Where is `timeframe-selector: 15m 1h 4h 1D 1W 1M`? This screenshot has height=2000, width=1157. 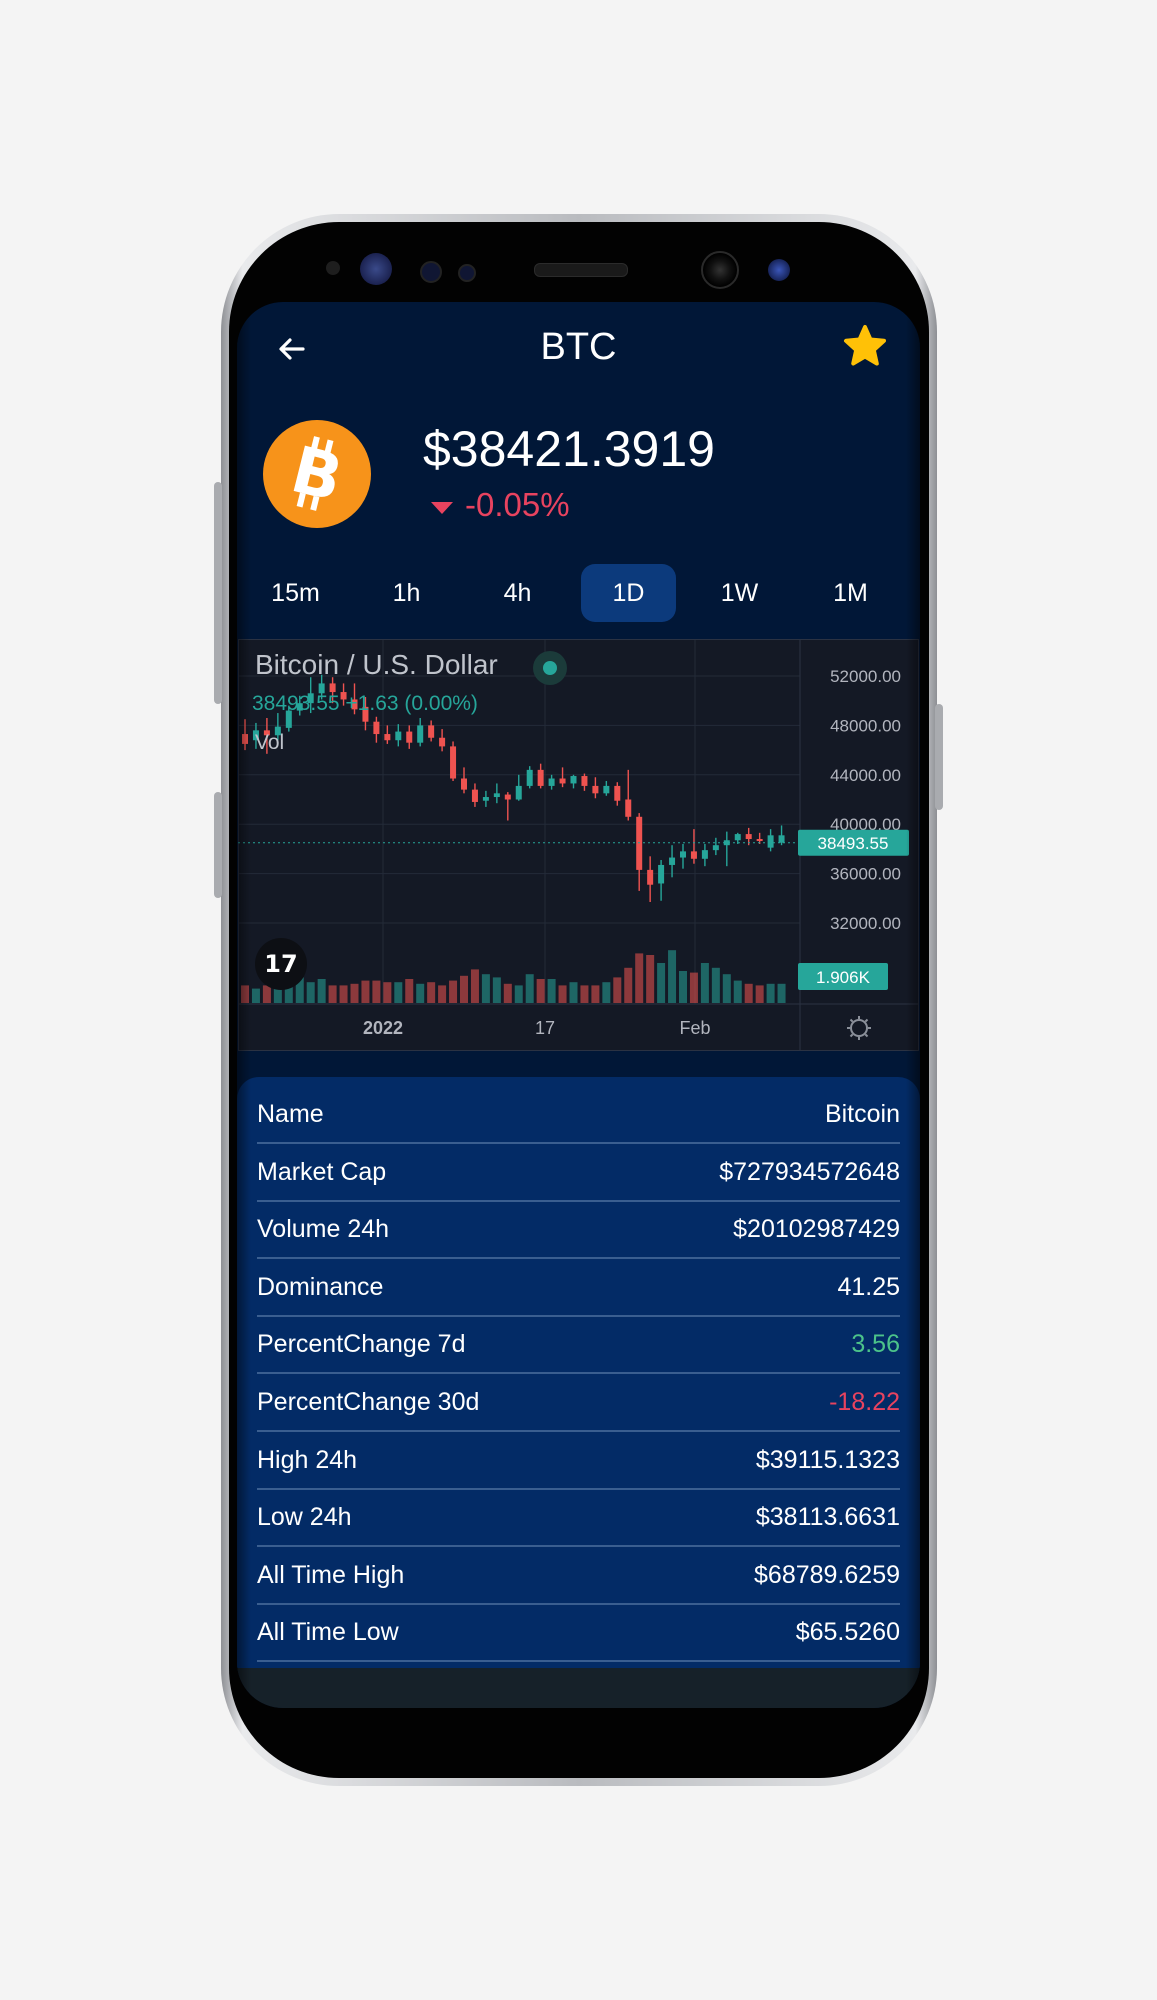 timeframe-selector: 15m 1h 4h 1D 1W 1M is located at coordinates (578, 593).